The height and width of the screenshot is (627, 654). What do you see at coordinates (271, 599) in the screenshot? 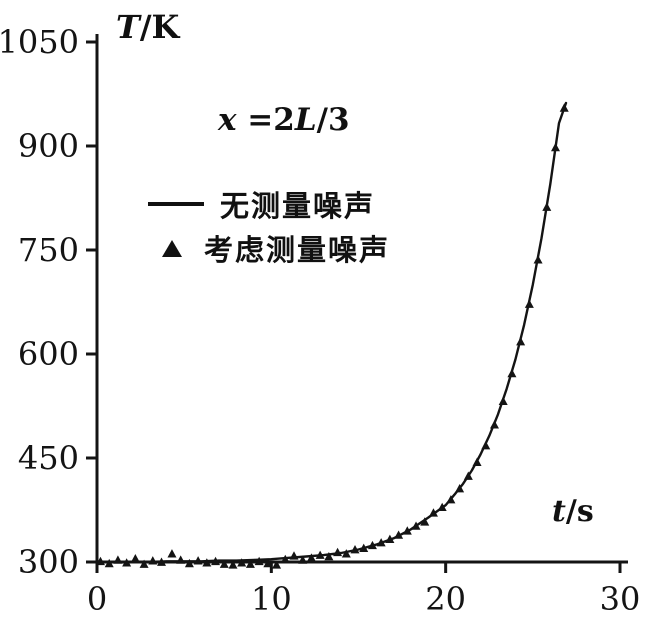
I see `x-tick-label: 10` at bounding box center [271, 599].